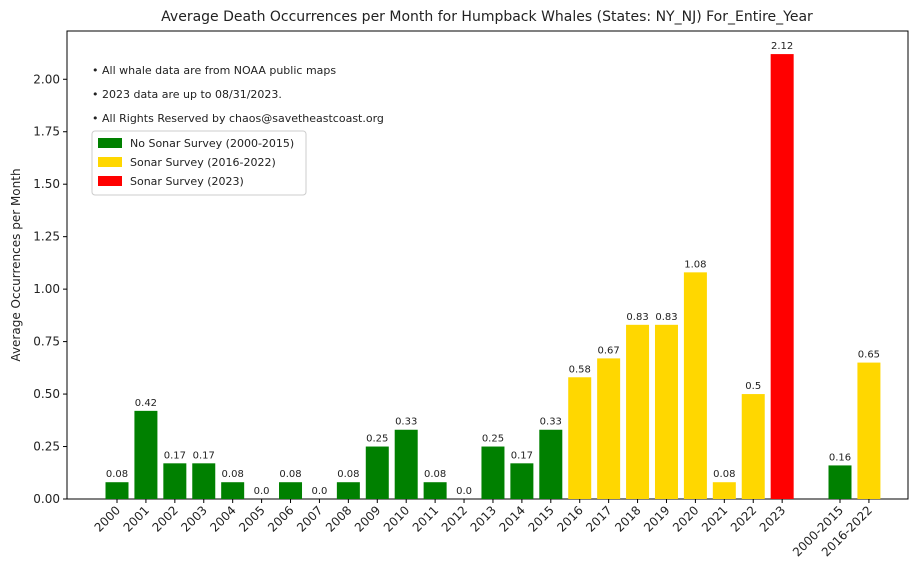 Image resolution: width=918 pixels, height=575 pixels. I want to click on y-axis-label: Average Occurrences per Month, so click(16, 264).